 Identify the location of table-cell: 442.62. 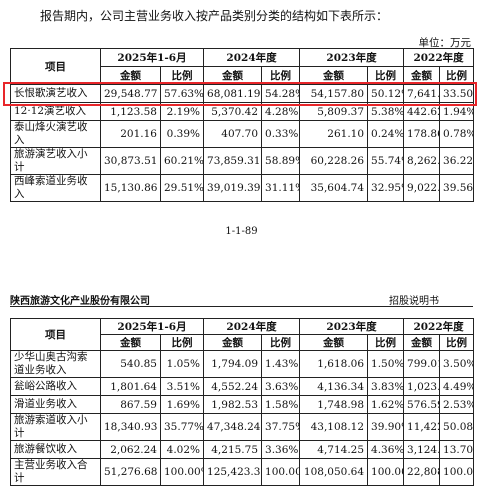
(422, 111).